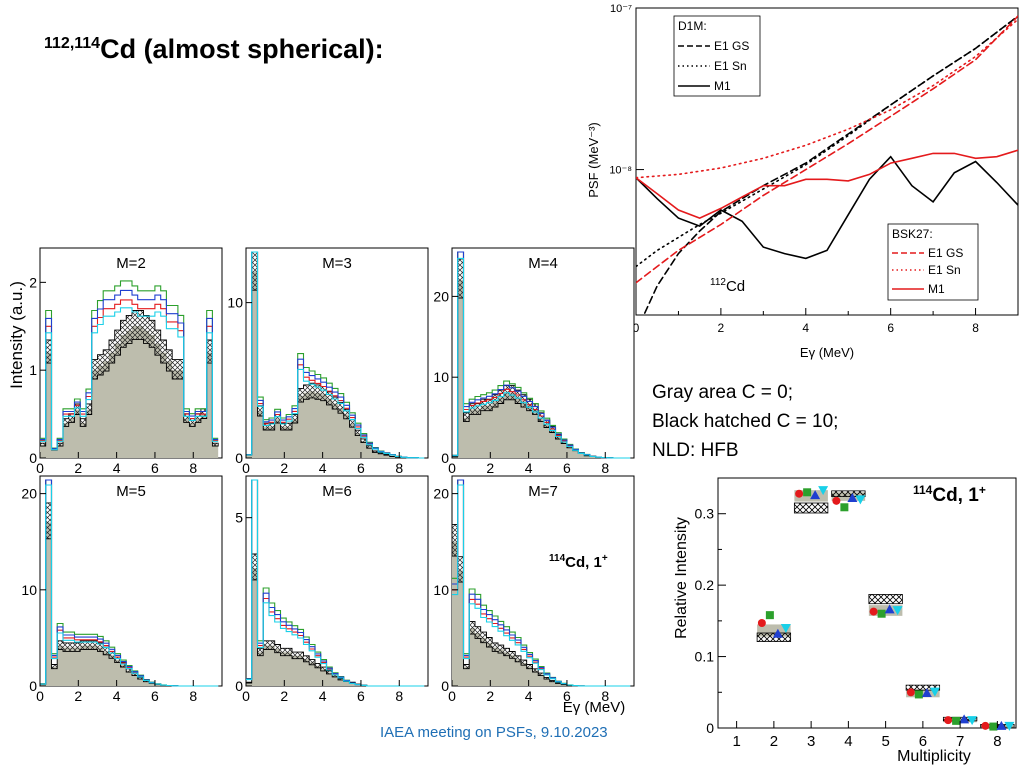 The height and width of the screenshot is (768, 1024). What do you see at coordinates (993, 726) in the screenshot?
I see `rel-point-m8-green` at bounding box center [993, 726].